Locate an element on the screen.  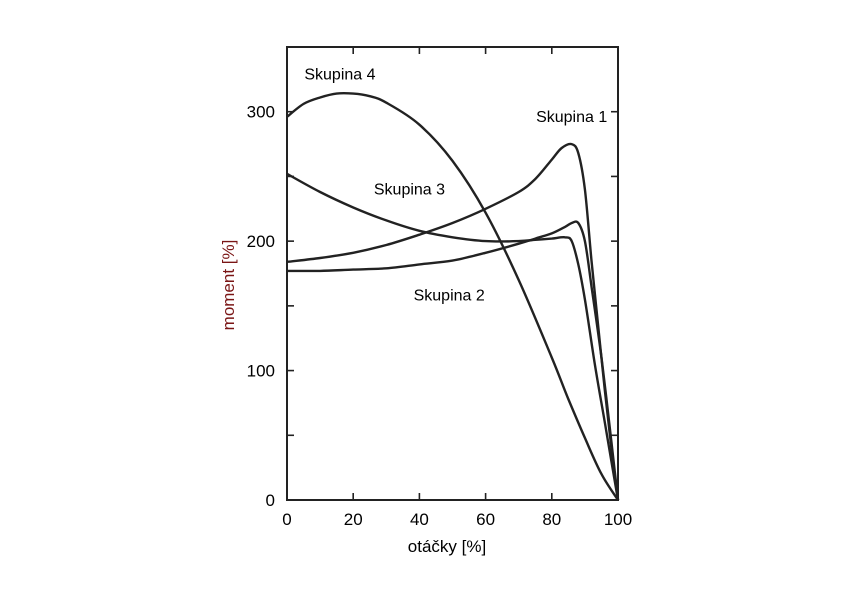
series-label-skupina-2: Skupina 2 is located at coordinates (449, 296).